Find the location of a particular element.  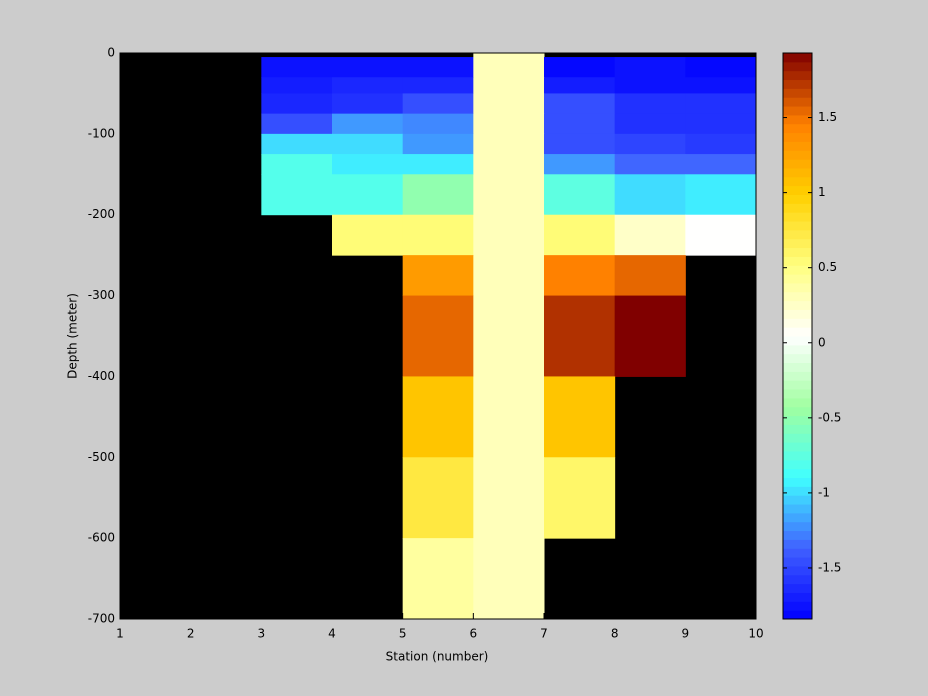

y-tick-label: -100 is located at coordinates (101, 133).